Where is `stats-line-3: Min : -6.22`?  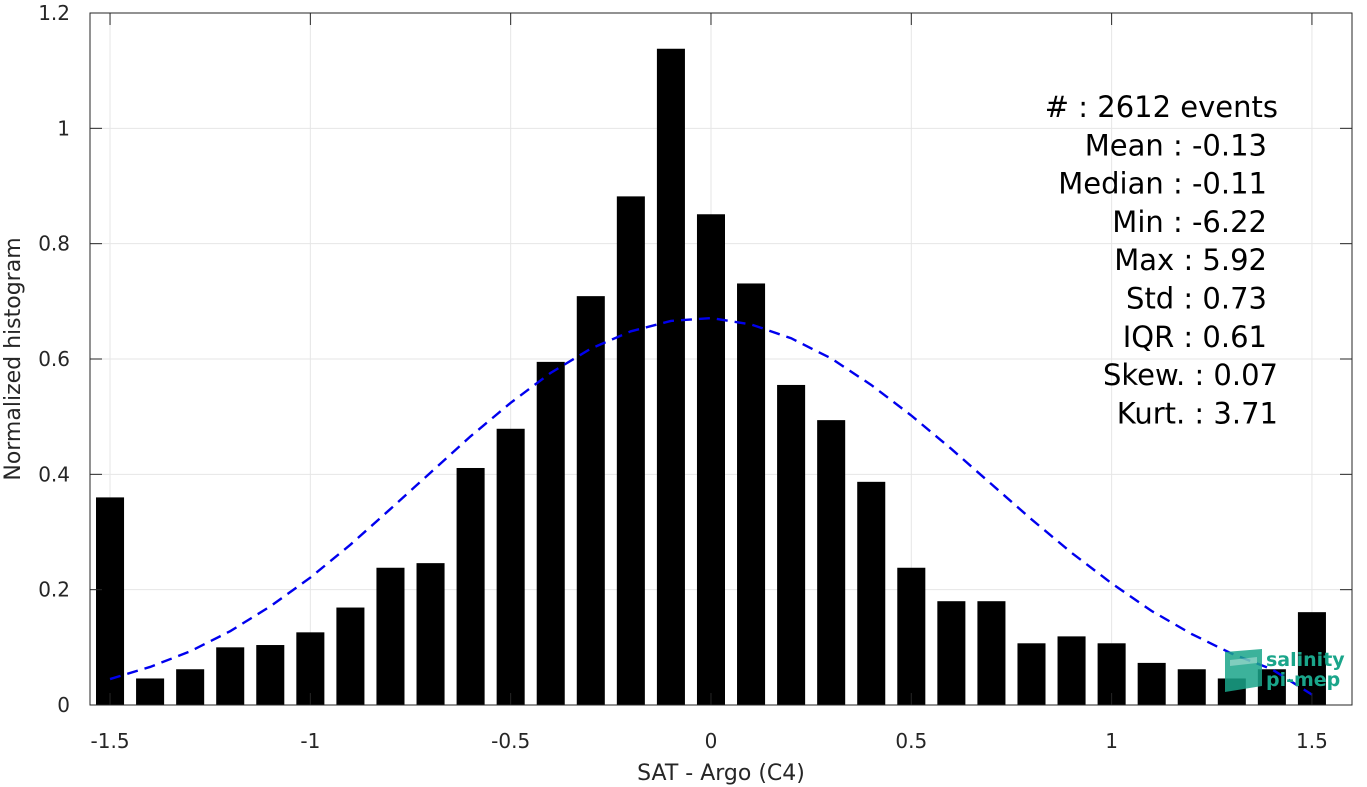 stats-line-3: Min : -6.22 is located at coordinates (1189, 222).